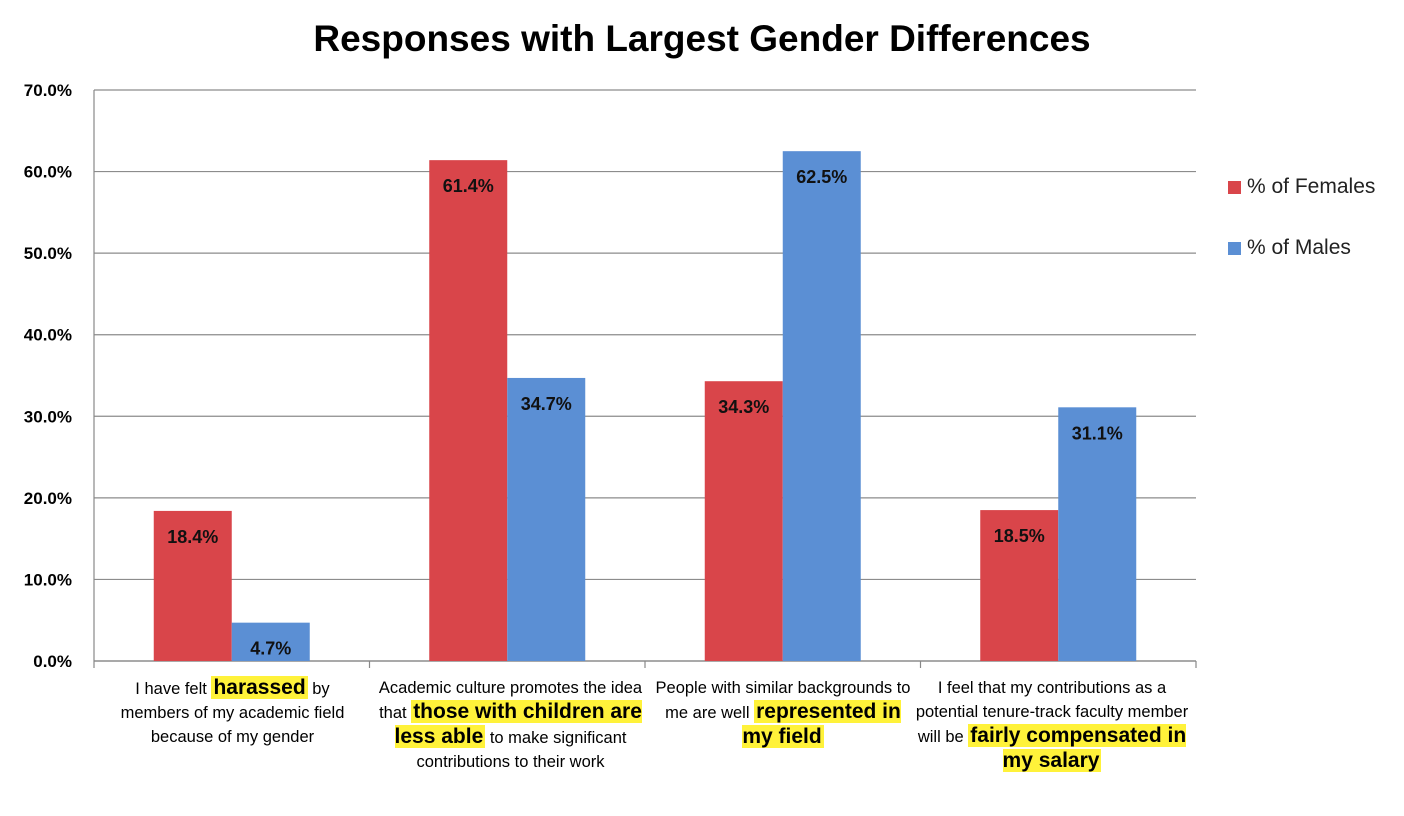 The width and height of the screenshot is (1404, 816). I want to click on y-tick-label: 70.0%, so click(48, 90).